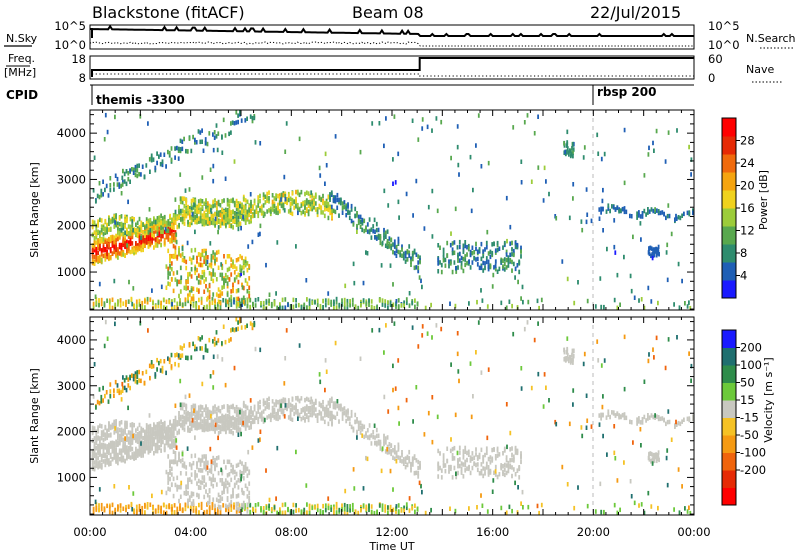  I want to click on power-ytick-4000: 4000, so click(71, 133).